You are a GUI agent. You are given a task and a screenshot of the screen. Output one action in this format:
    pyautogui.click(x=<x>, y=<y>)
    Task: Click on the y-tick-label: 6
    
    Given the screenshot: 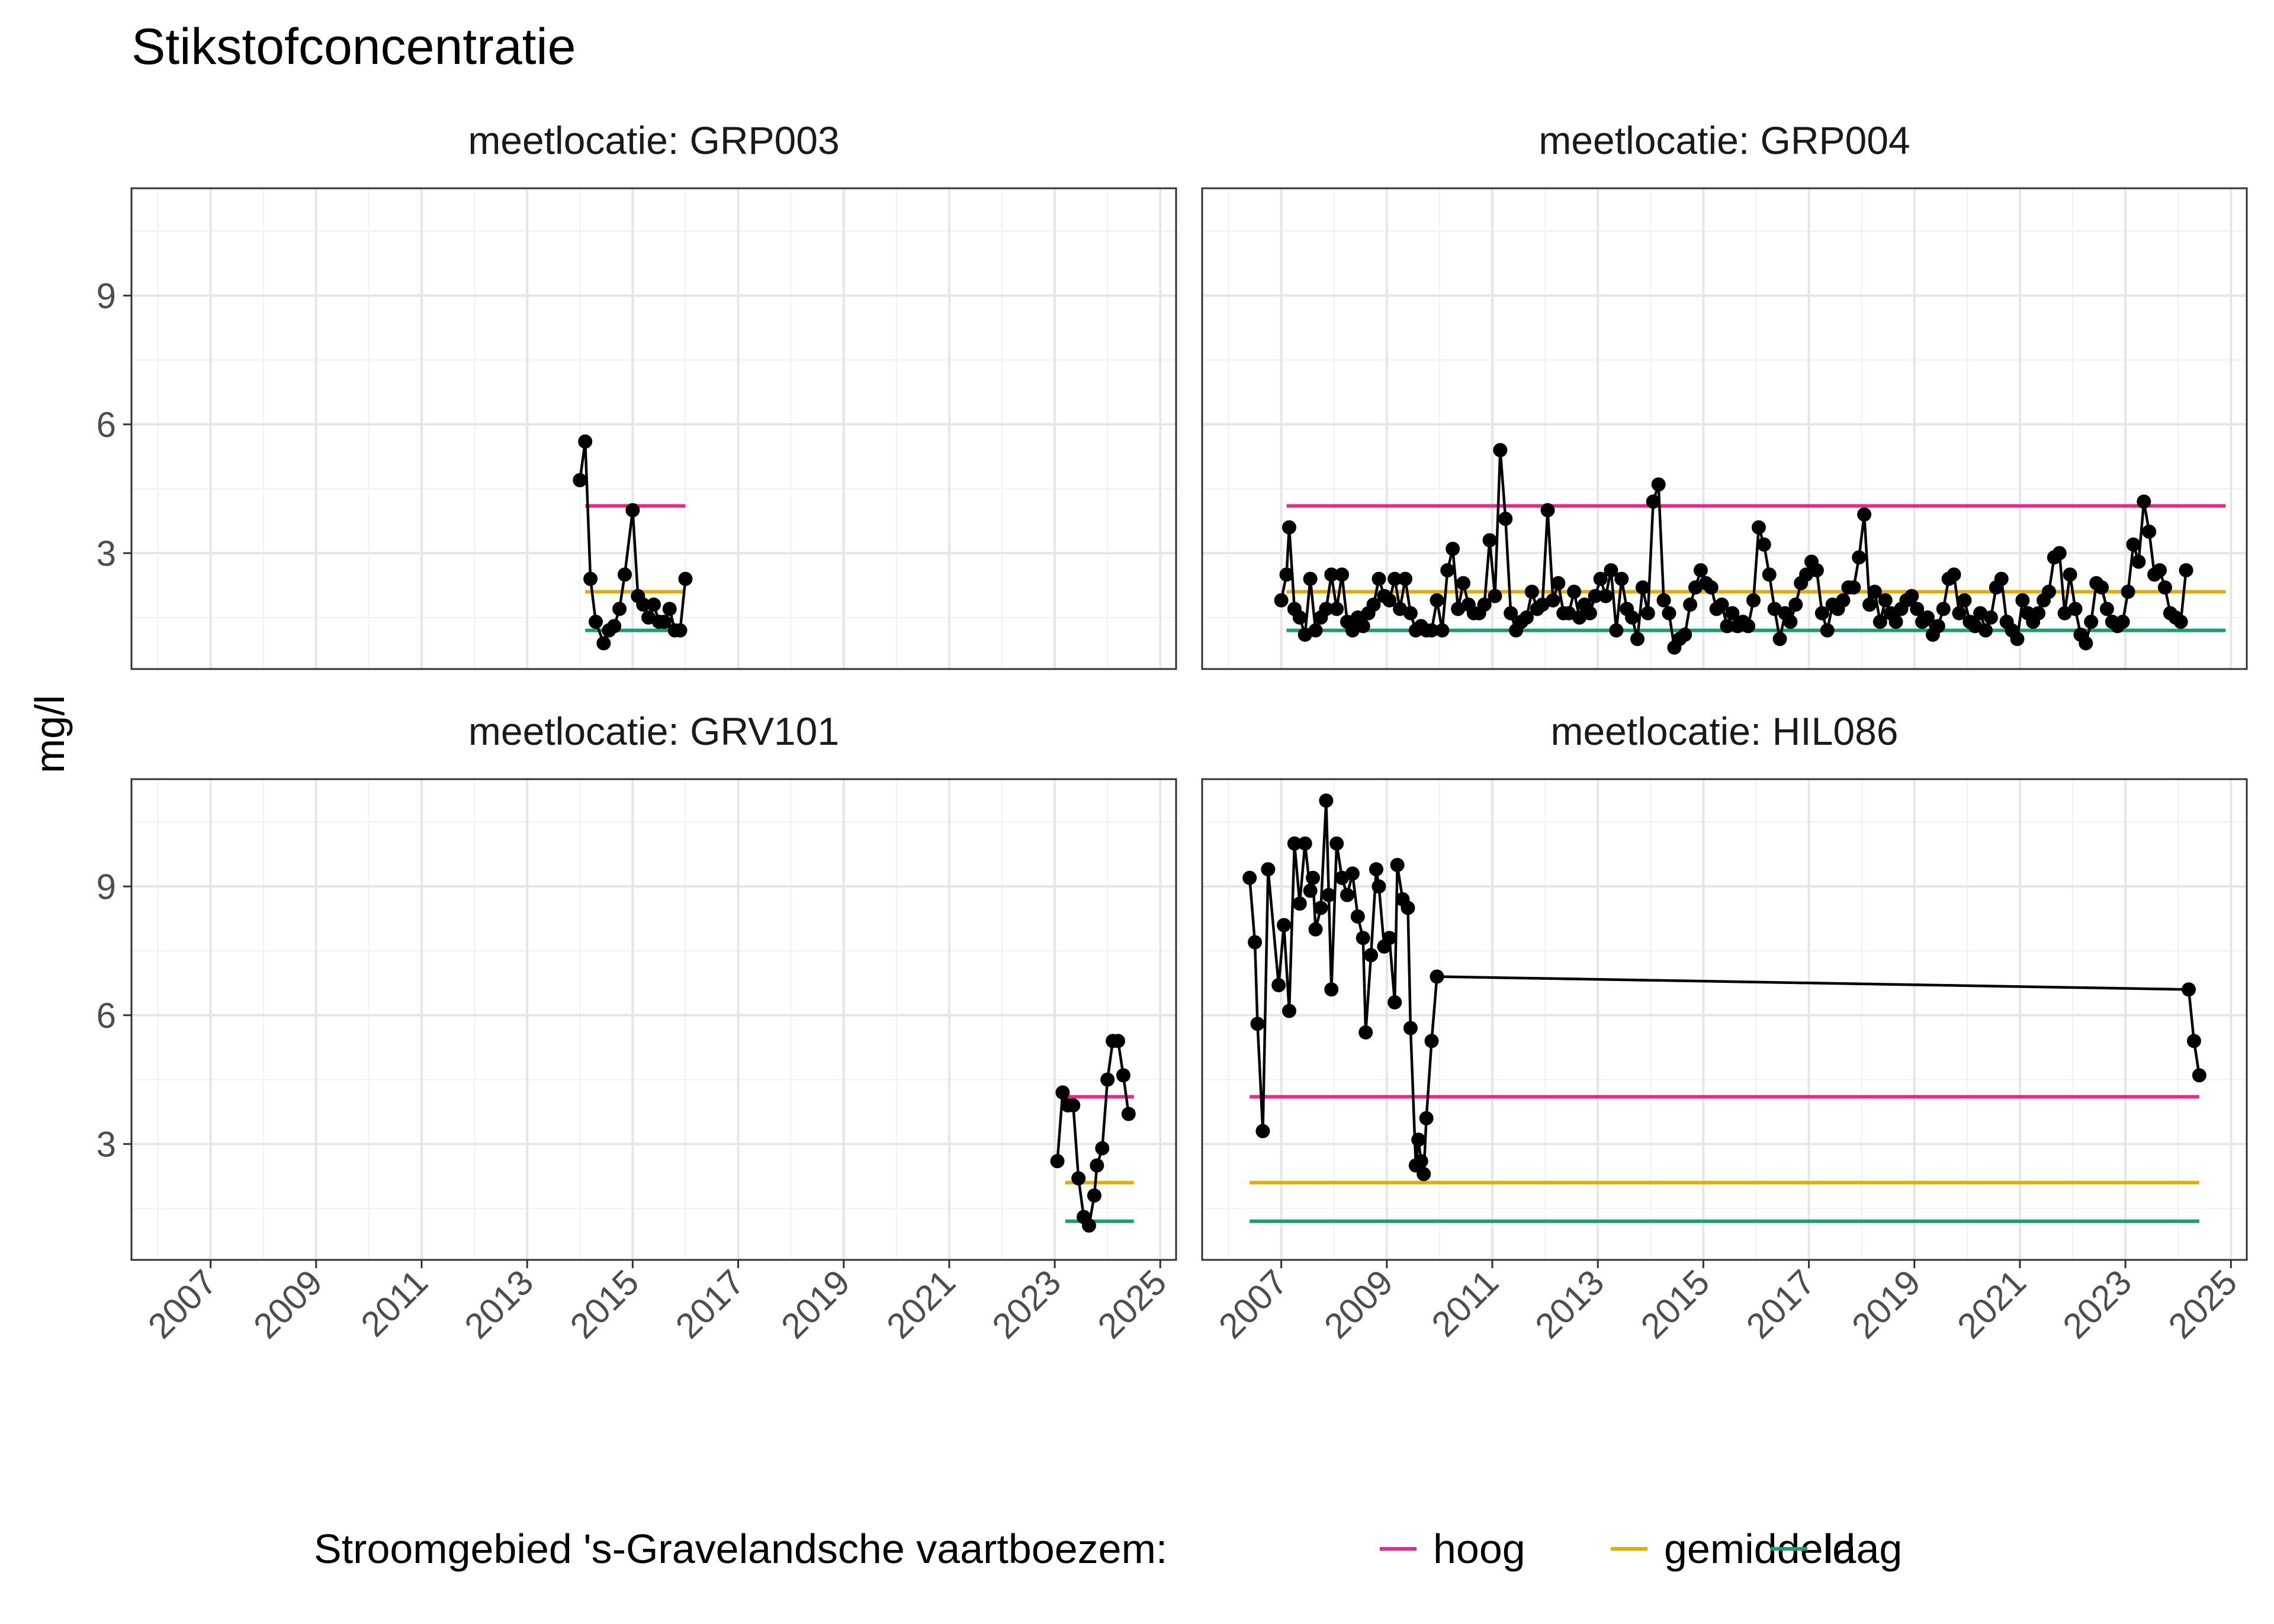 What is the action you would take?
    pyautogui.click(x=106, y=1015)
    